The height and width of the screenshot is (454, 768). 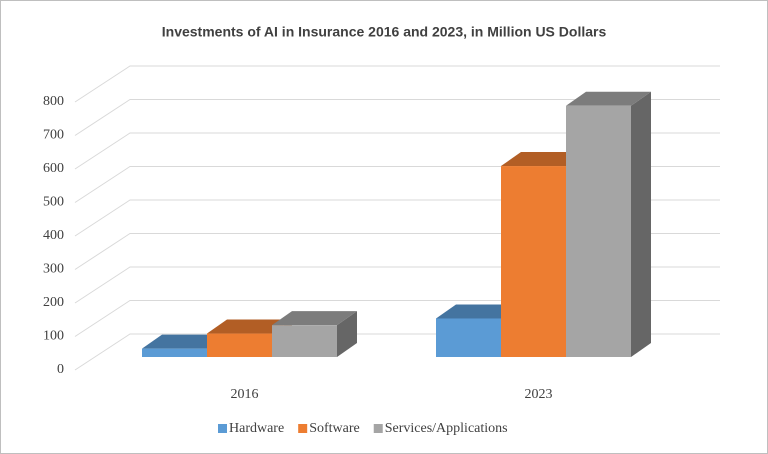 What do you see at coordinates (256, 428) in the screenshot?
I see `legend-label: Hardware` at bounding box center [256, 428].